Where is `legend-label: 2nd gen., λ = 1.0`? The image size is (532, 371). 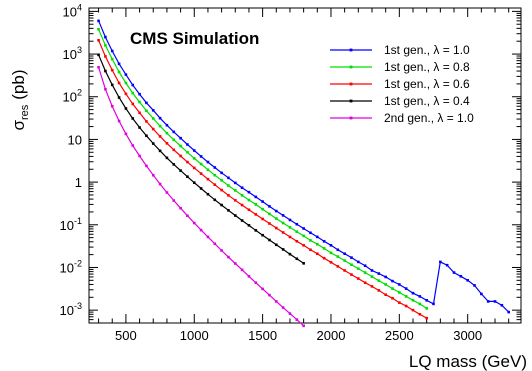 legend-label: 2nd gen., λ = 1.0 is located at coordinates (429, 118).